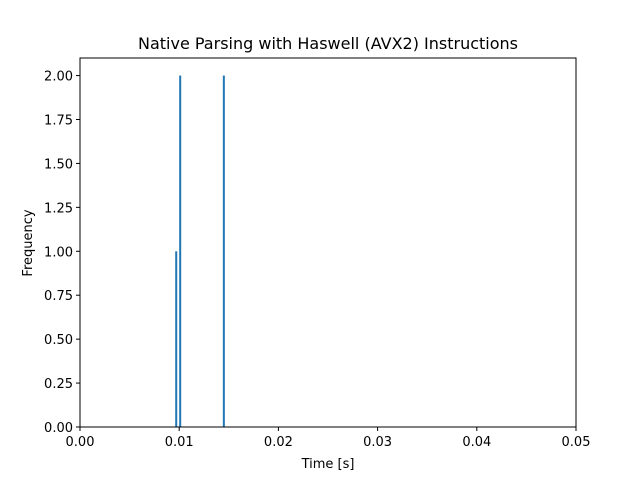  What do you see at coordinates (576, 442) in the screenshot?
I see `x-tick-label: 0.05` at bounding box center [576, 442].